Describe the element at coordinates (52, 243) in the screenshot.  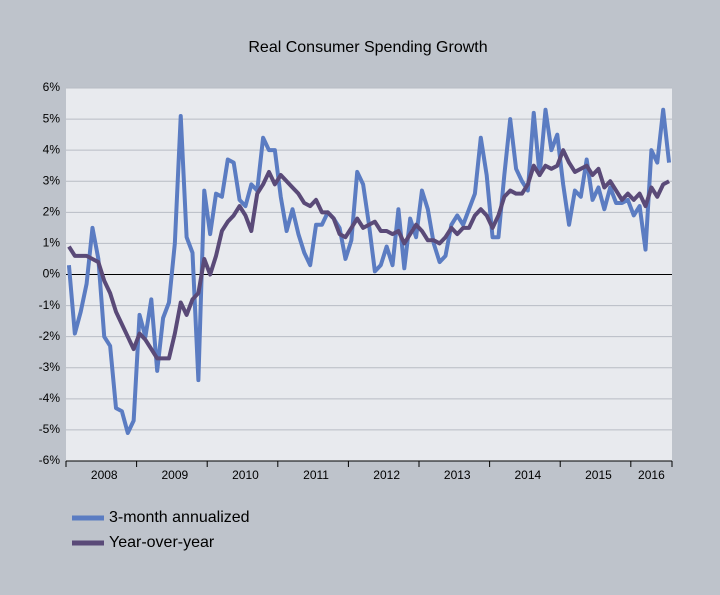
I see `y-tick-label: 1%` at that location.